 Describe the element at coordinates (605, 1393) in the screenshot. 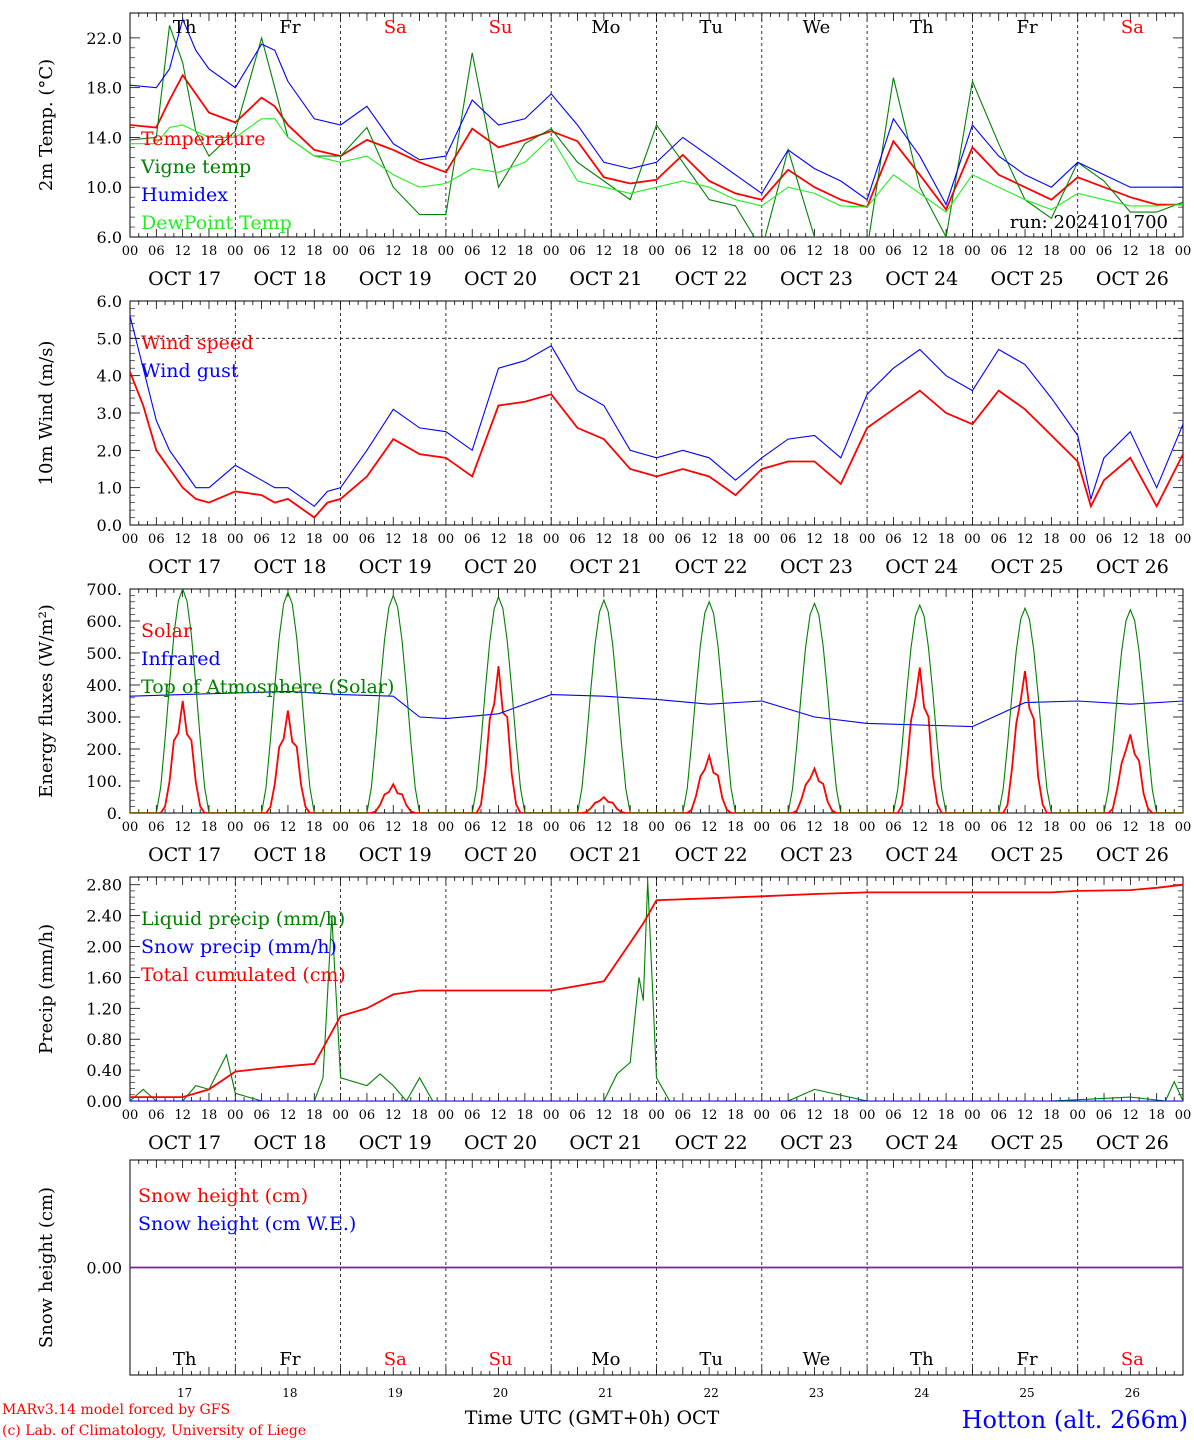

I see `day-number-label: 21` at that location.